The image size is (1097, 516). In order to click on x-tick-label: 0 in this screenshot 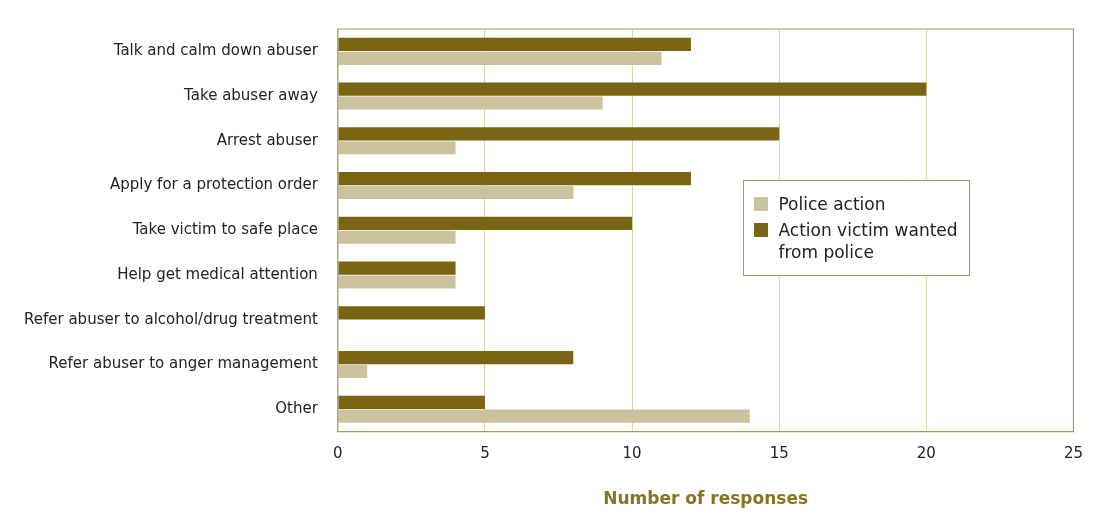, I will do `click(338, 453)`.